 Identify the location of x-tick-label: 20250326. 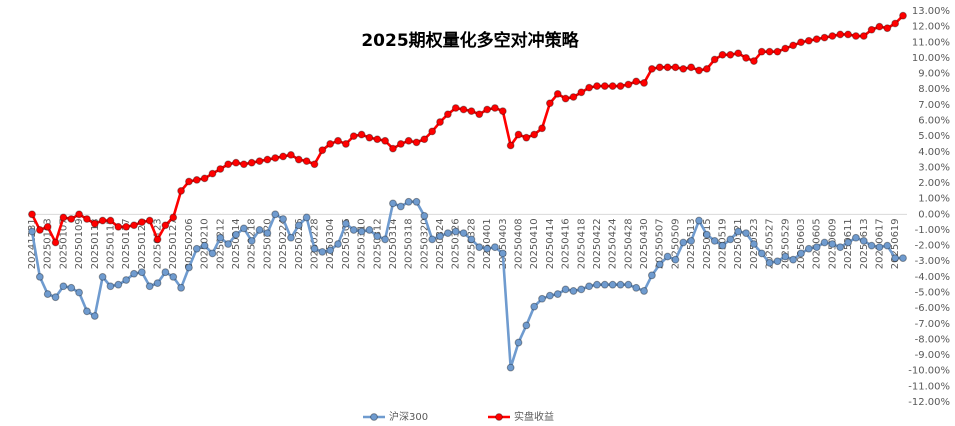
(456, 243).